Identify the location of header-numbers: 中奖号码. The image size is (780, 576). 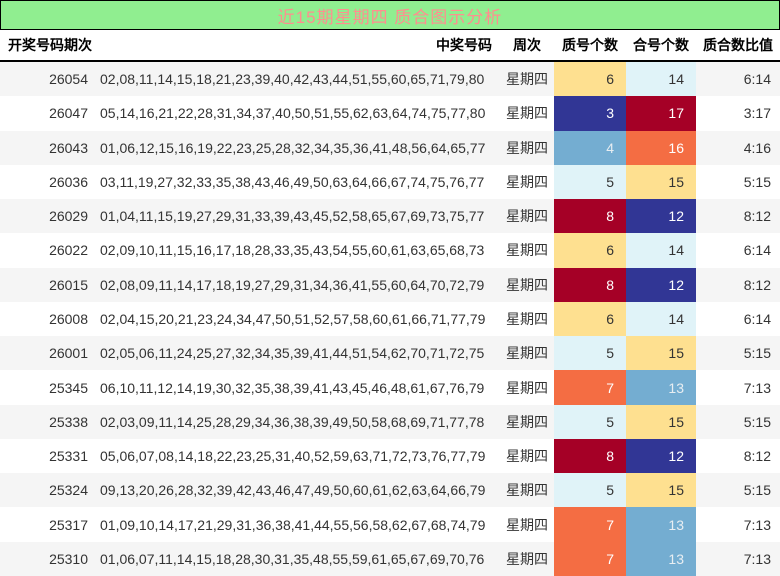
(464, 45).